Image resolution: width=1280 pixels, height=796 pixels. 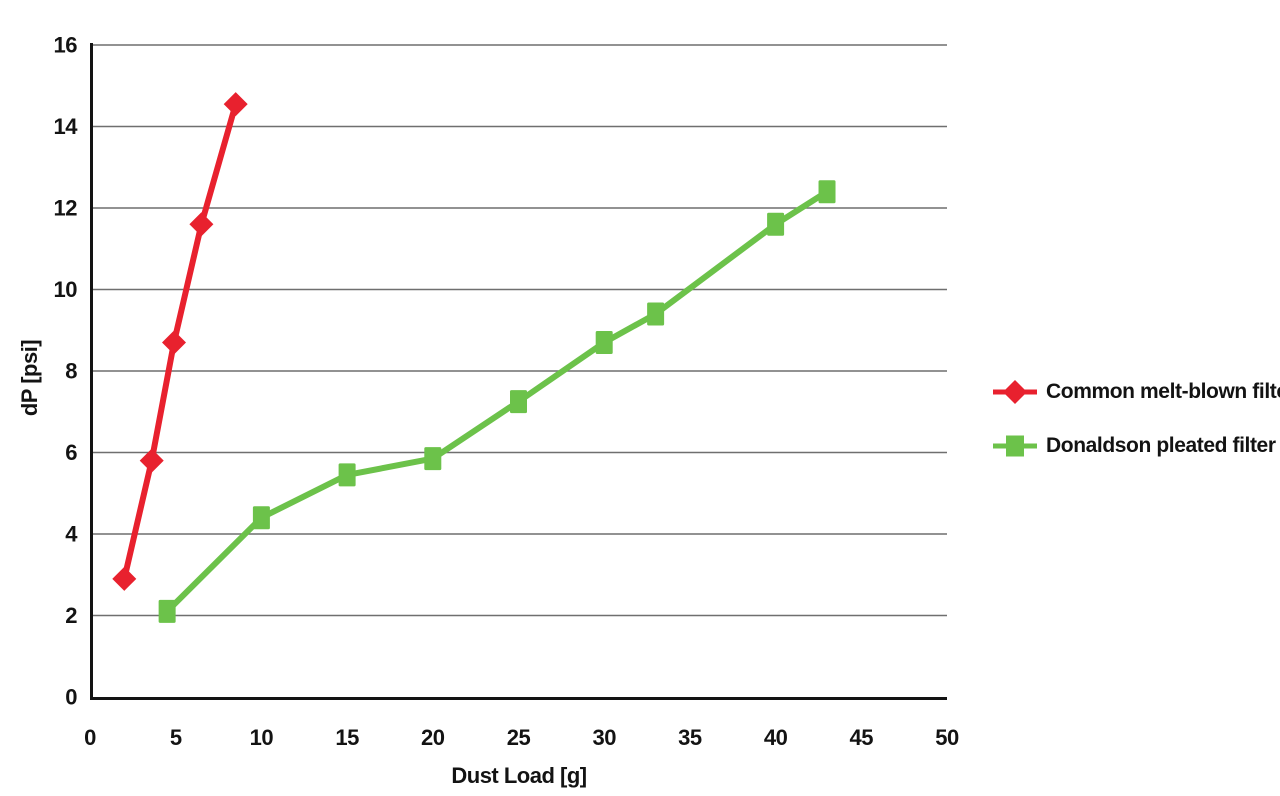 I want to click on square-icon, so click(x=1015, y=446).